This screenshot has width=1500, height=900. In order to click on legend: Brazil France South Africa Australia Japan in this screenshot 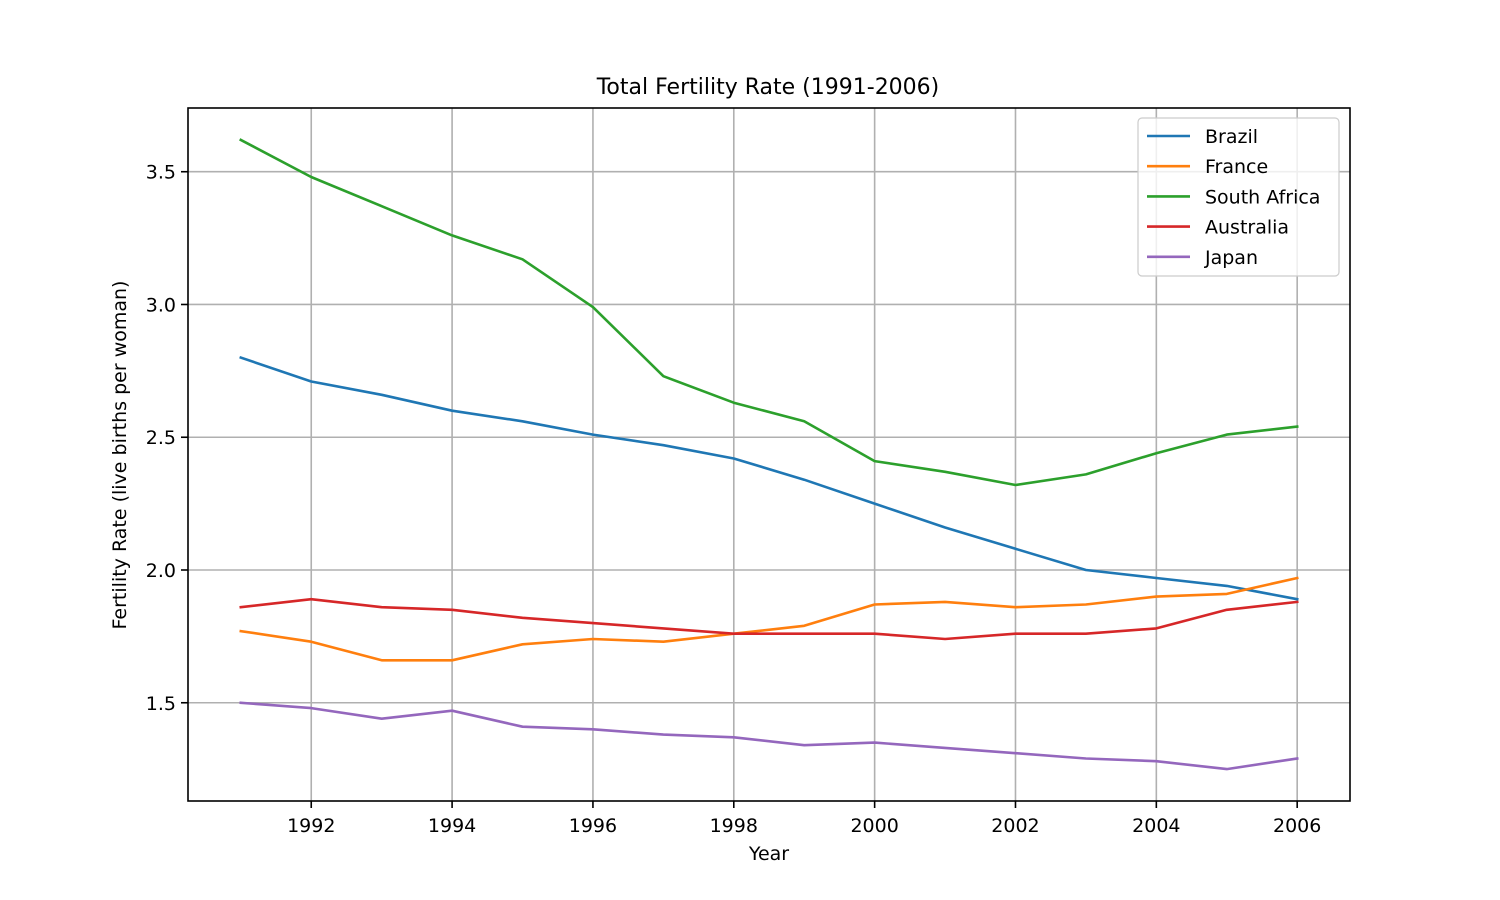, I will do `click(1238, 197)`.